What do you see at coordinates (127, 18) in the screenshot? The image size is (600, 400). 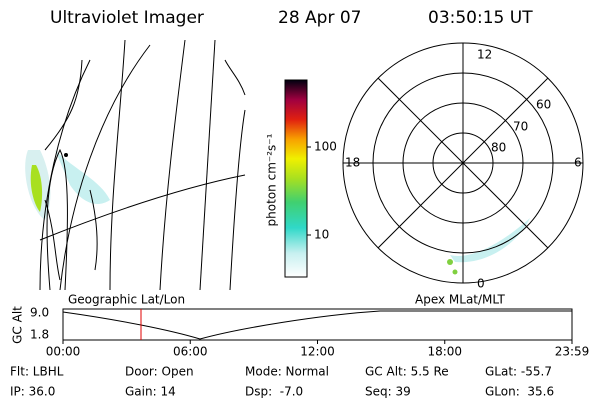 I see `title: Ultraviolet Imager` at bounding box center [127, 18].